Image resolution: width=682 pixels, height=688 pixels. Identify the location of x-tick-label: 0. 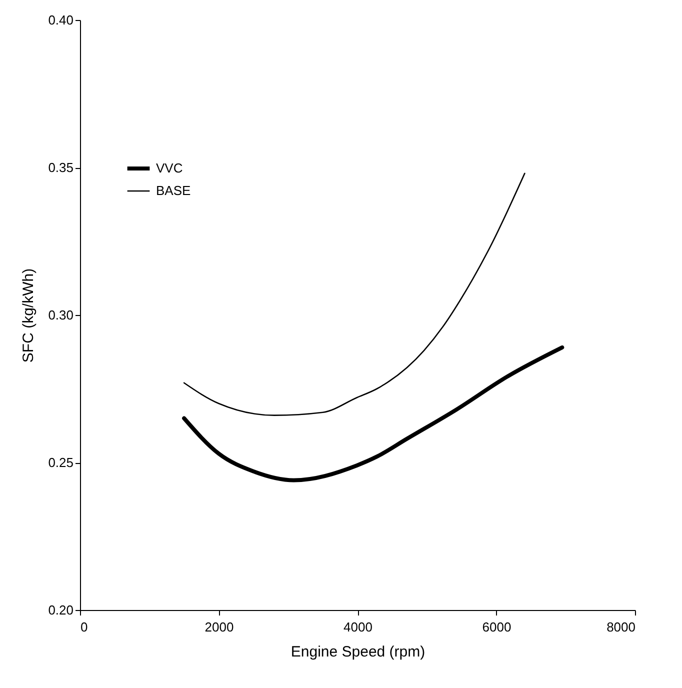
(84, 627).